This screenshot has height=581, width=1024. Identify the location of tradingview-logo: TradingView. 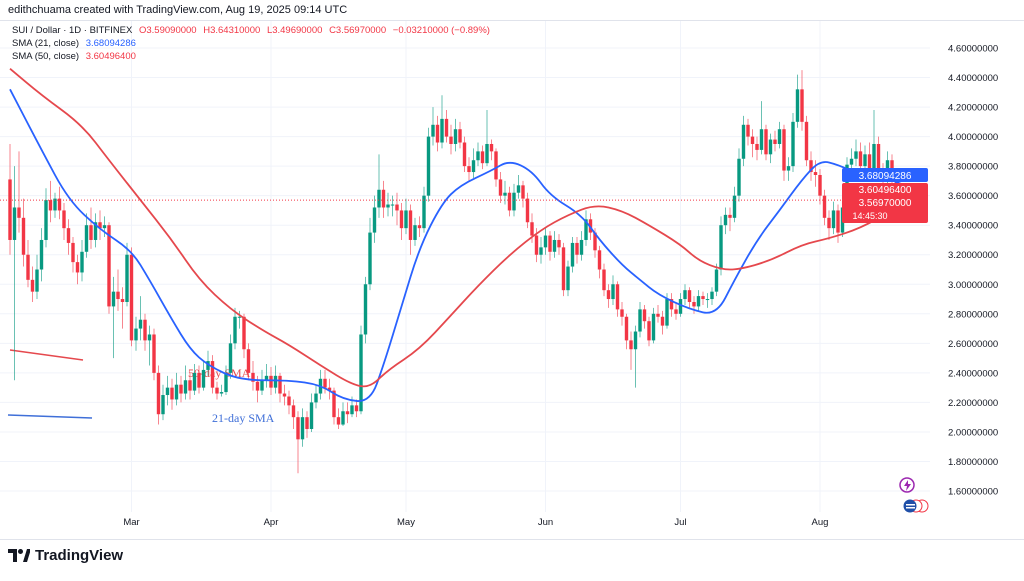
(65, 555).